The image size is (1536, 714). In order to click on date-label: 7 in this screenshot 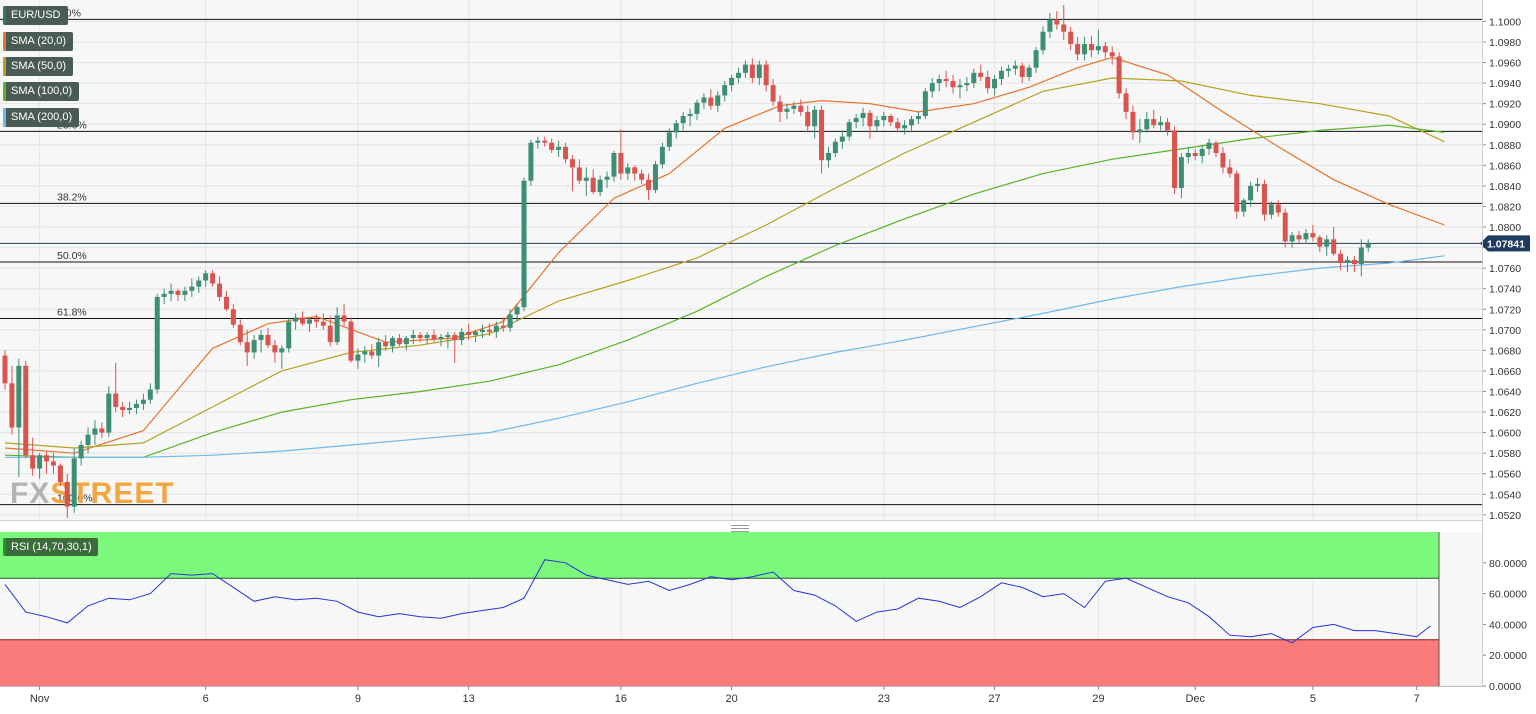, I will do `click(1417, 699)`.